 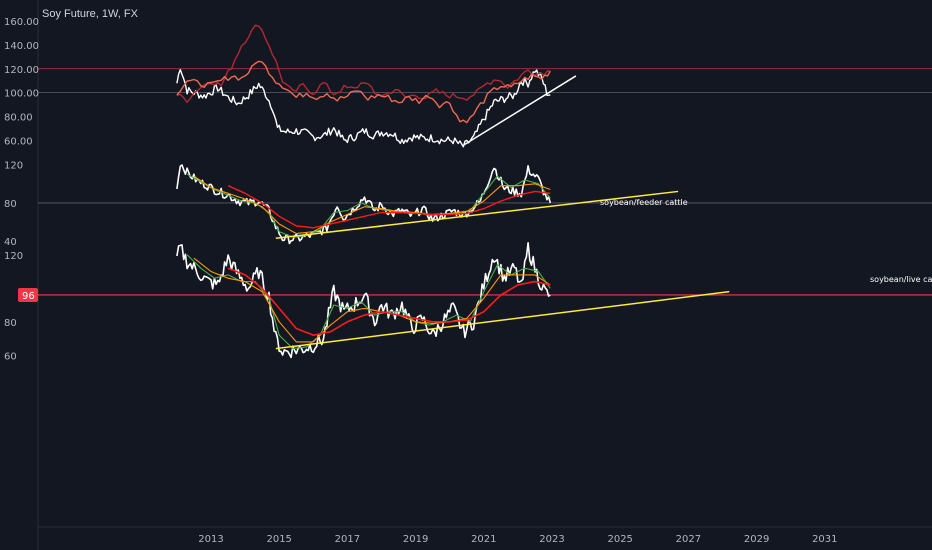 I want to click on x-tick-label: 2031, so click(x=824, y=539).